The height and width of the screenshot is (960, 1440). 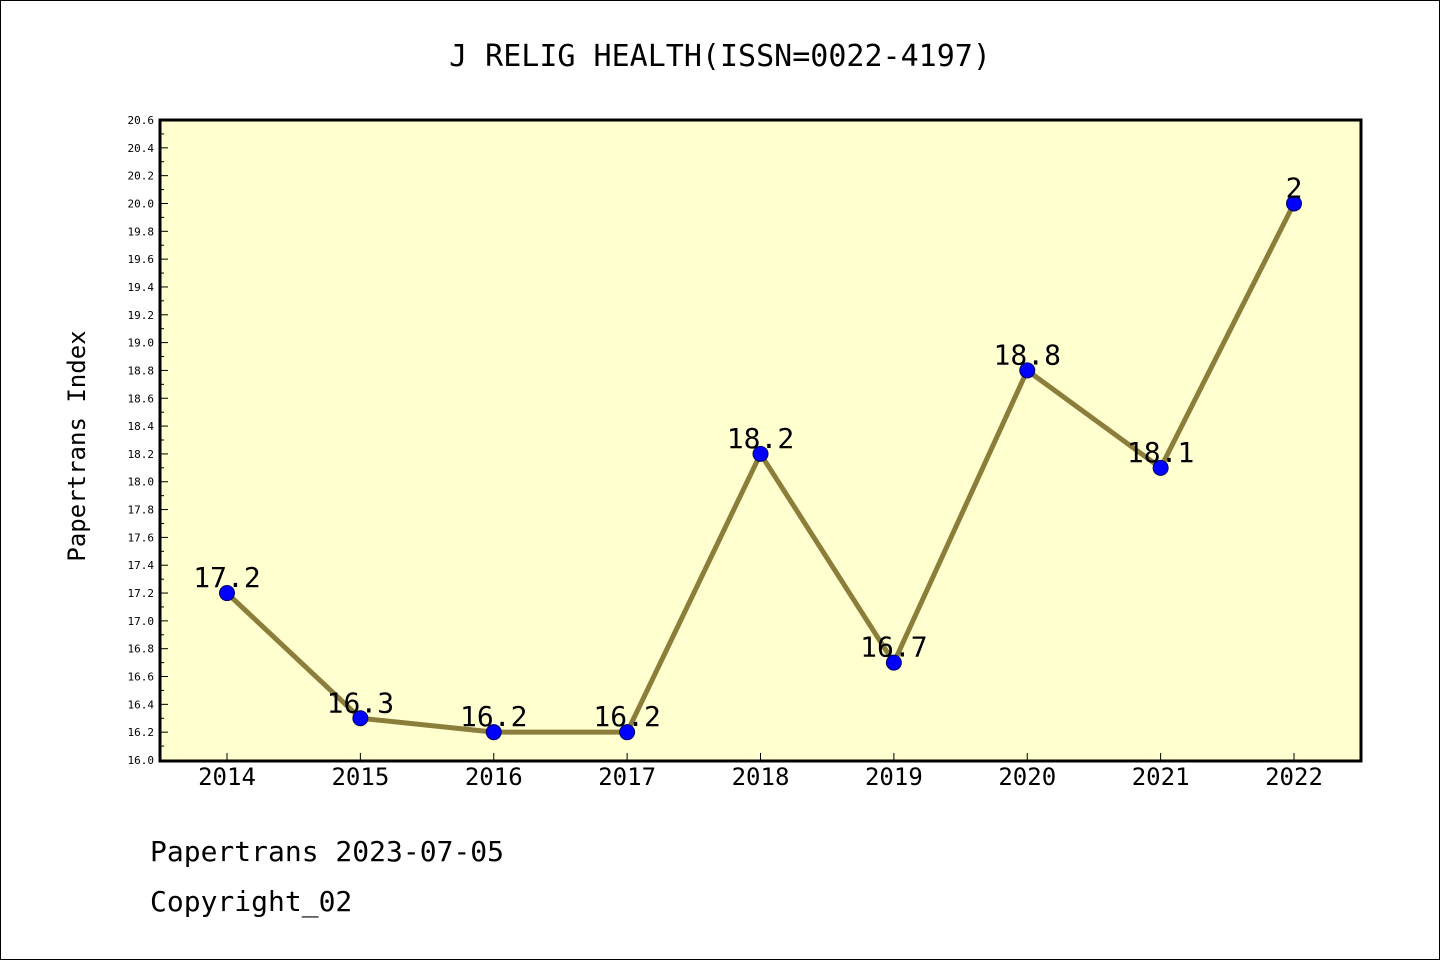 What do you see at coordinates (494, 777) in the screenshot?
I see `x-tick-label: 2016` at bounding box center [494, 777].